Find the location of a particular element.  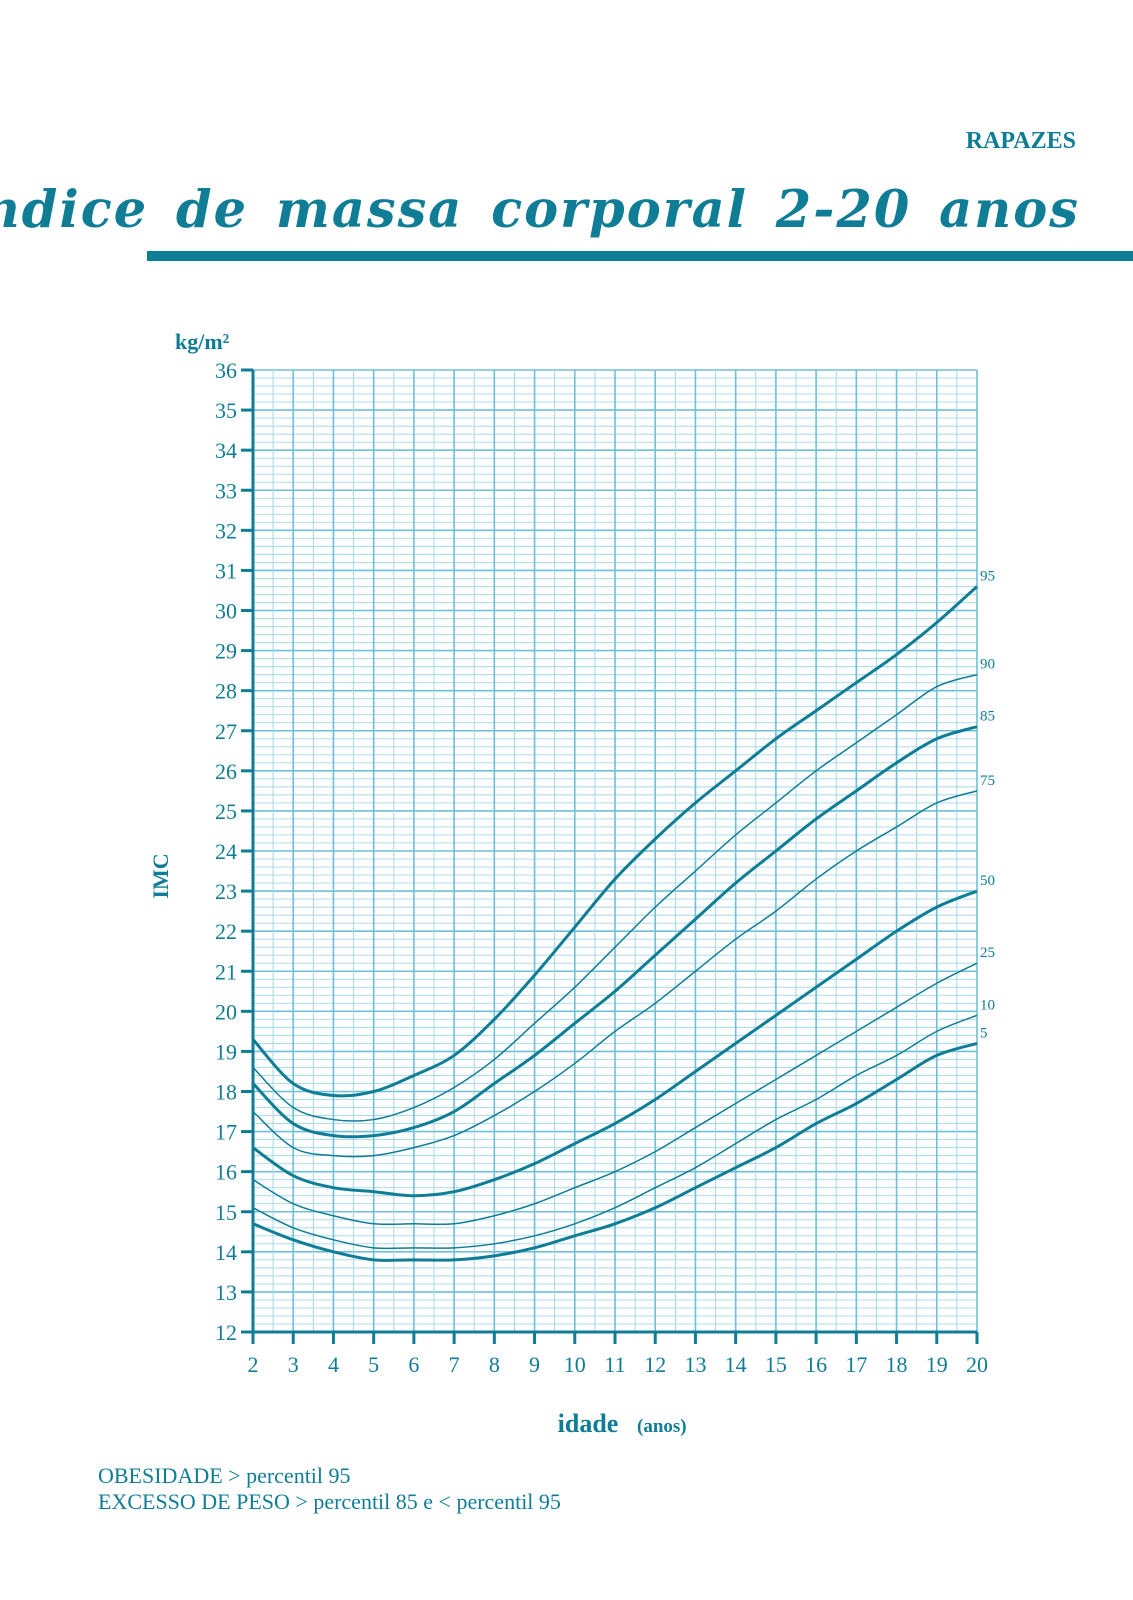

percentile-85-label: 85 is located at coordinates (987, 717).